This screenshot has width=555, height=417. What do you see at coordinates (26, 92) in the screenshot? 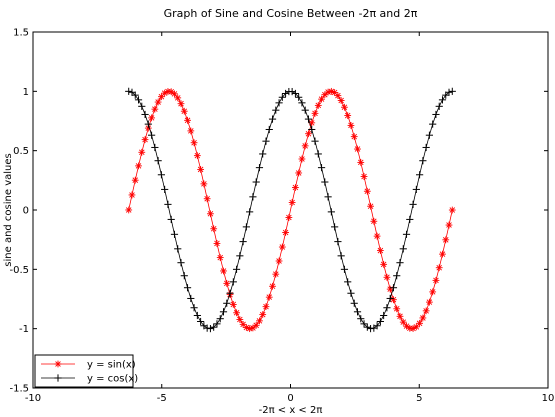
I see `y-tick-label: 1` at bounding box center [26, 92].